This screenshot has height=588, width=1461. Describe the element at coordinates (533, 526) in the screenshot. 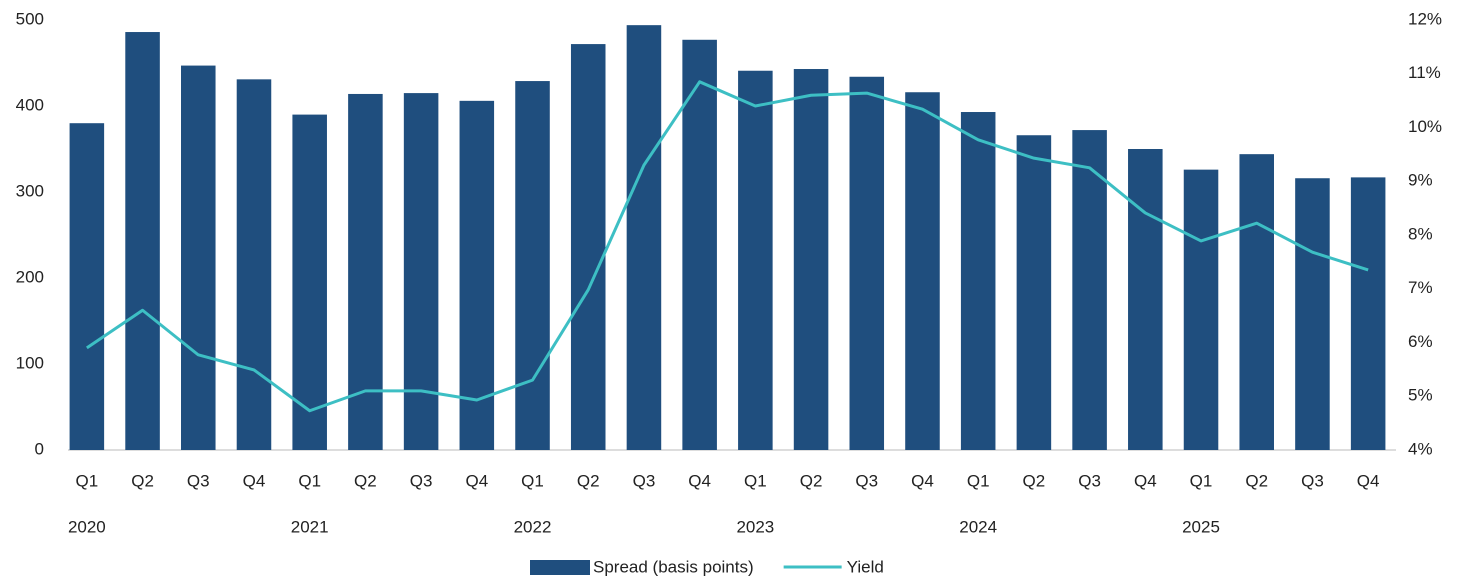

I see `year-label: 2022` at that location.